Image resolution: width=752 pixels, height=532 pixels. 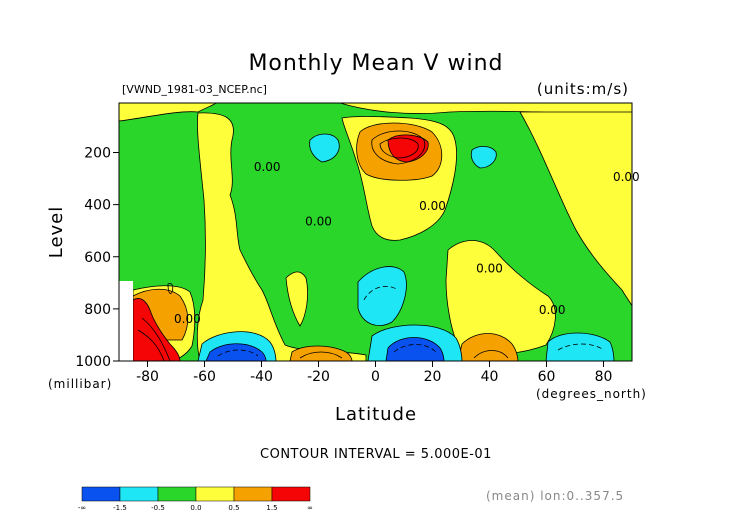 I want to click on x-tick-label: 0, so click(x=375, y=377).